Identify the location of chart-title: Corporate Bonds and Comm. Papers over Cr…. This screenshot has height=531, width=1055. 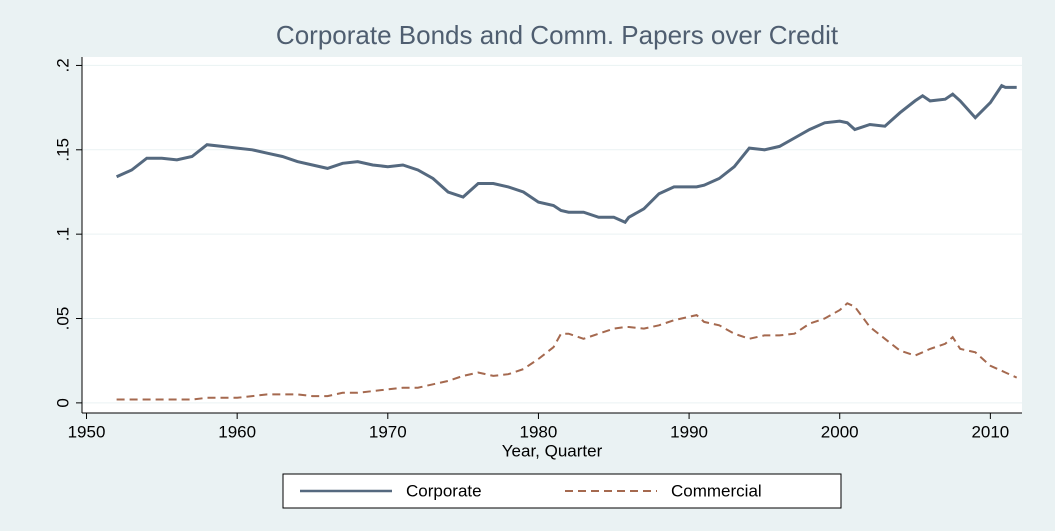
(557, 35).